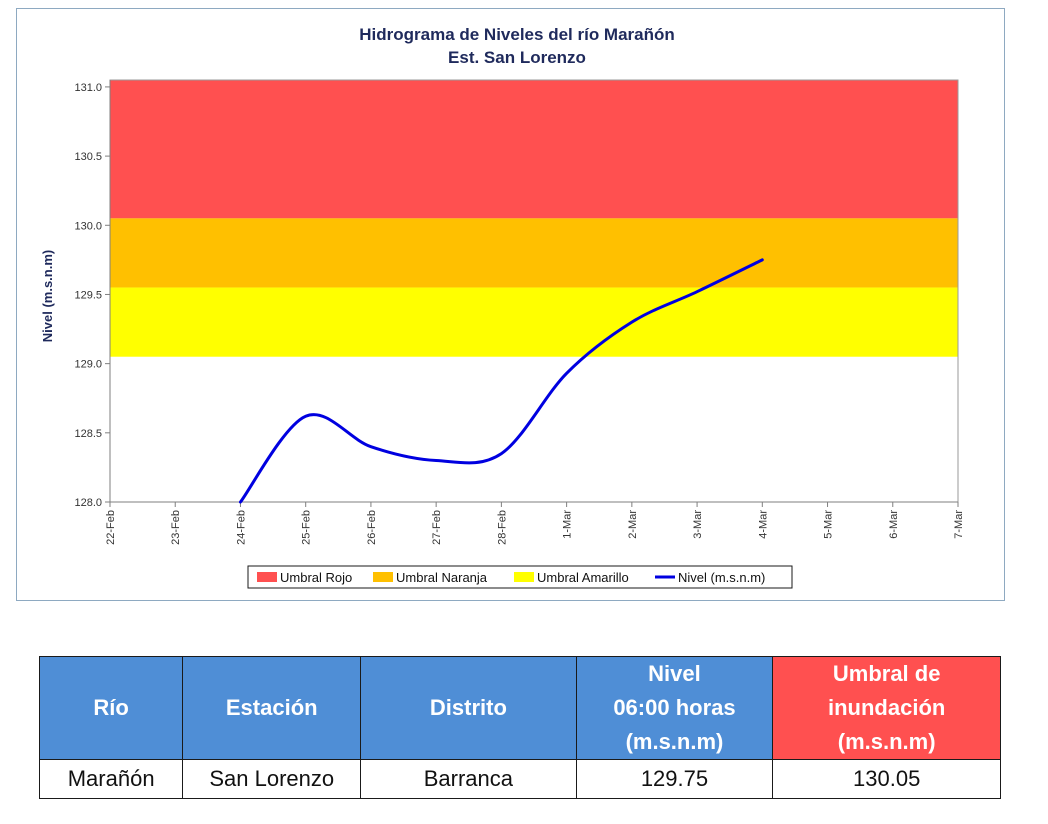 This screenshot has height=824, width=1048. I want to click on x-tick-label: 5-Mar, so click(829, 524).